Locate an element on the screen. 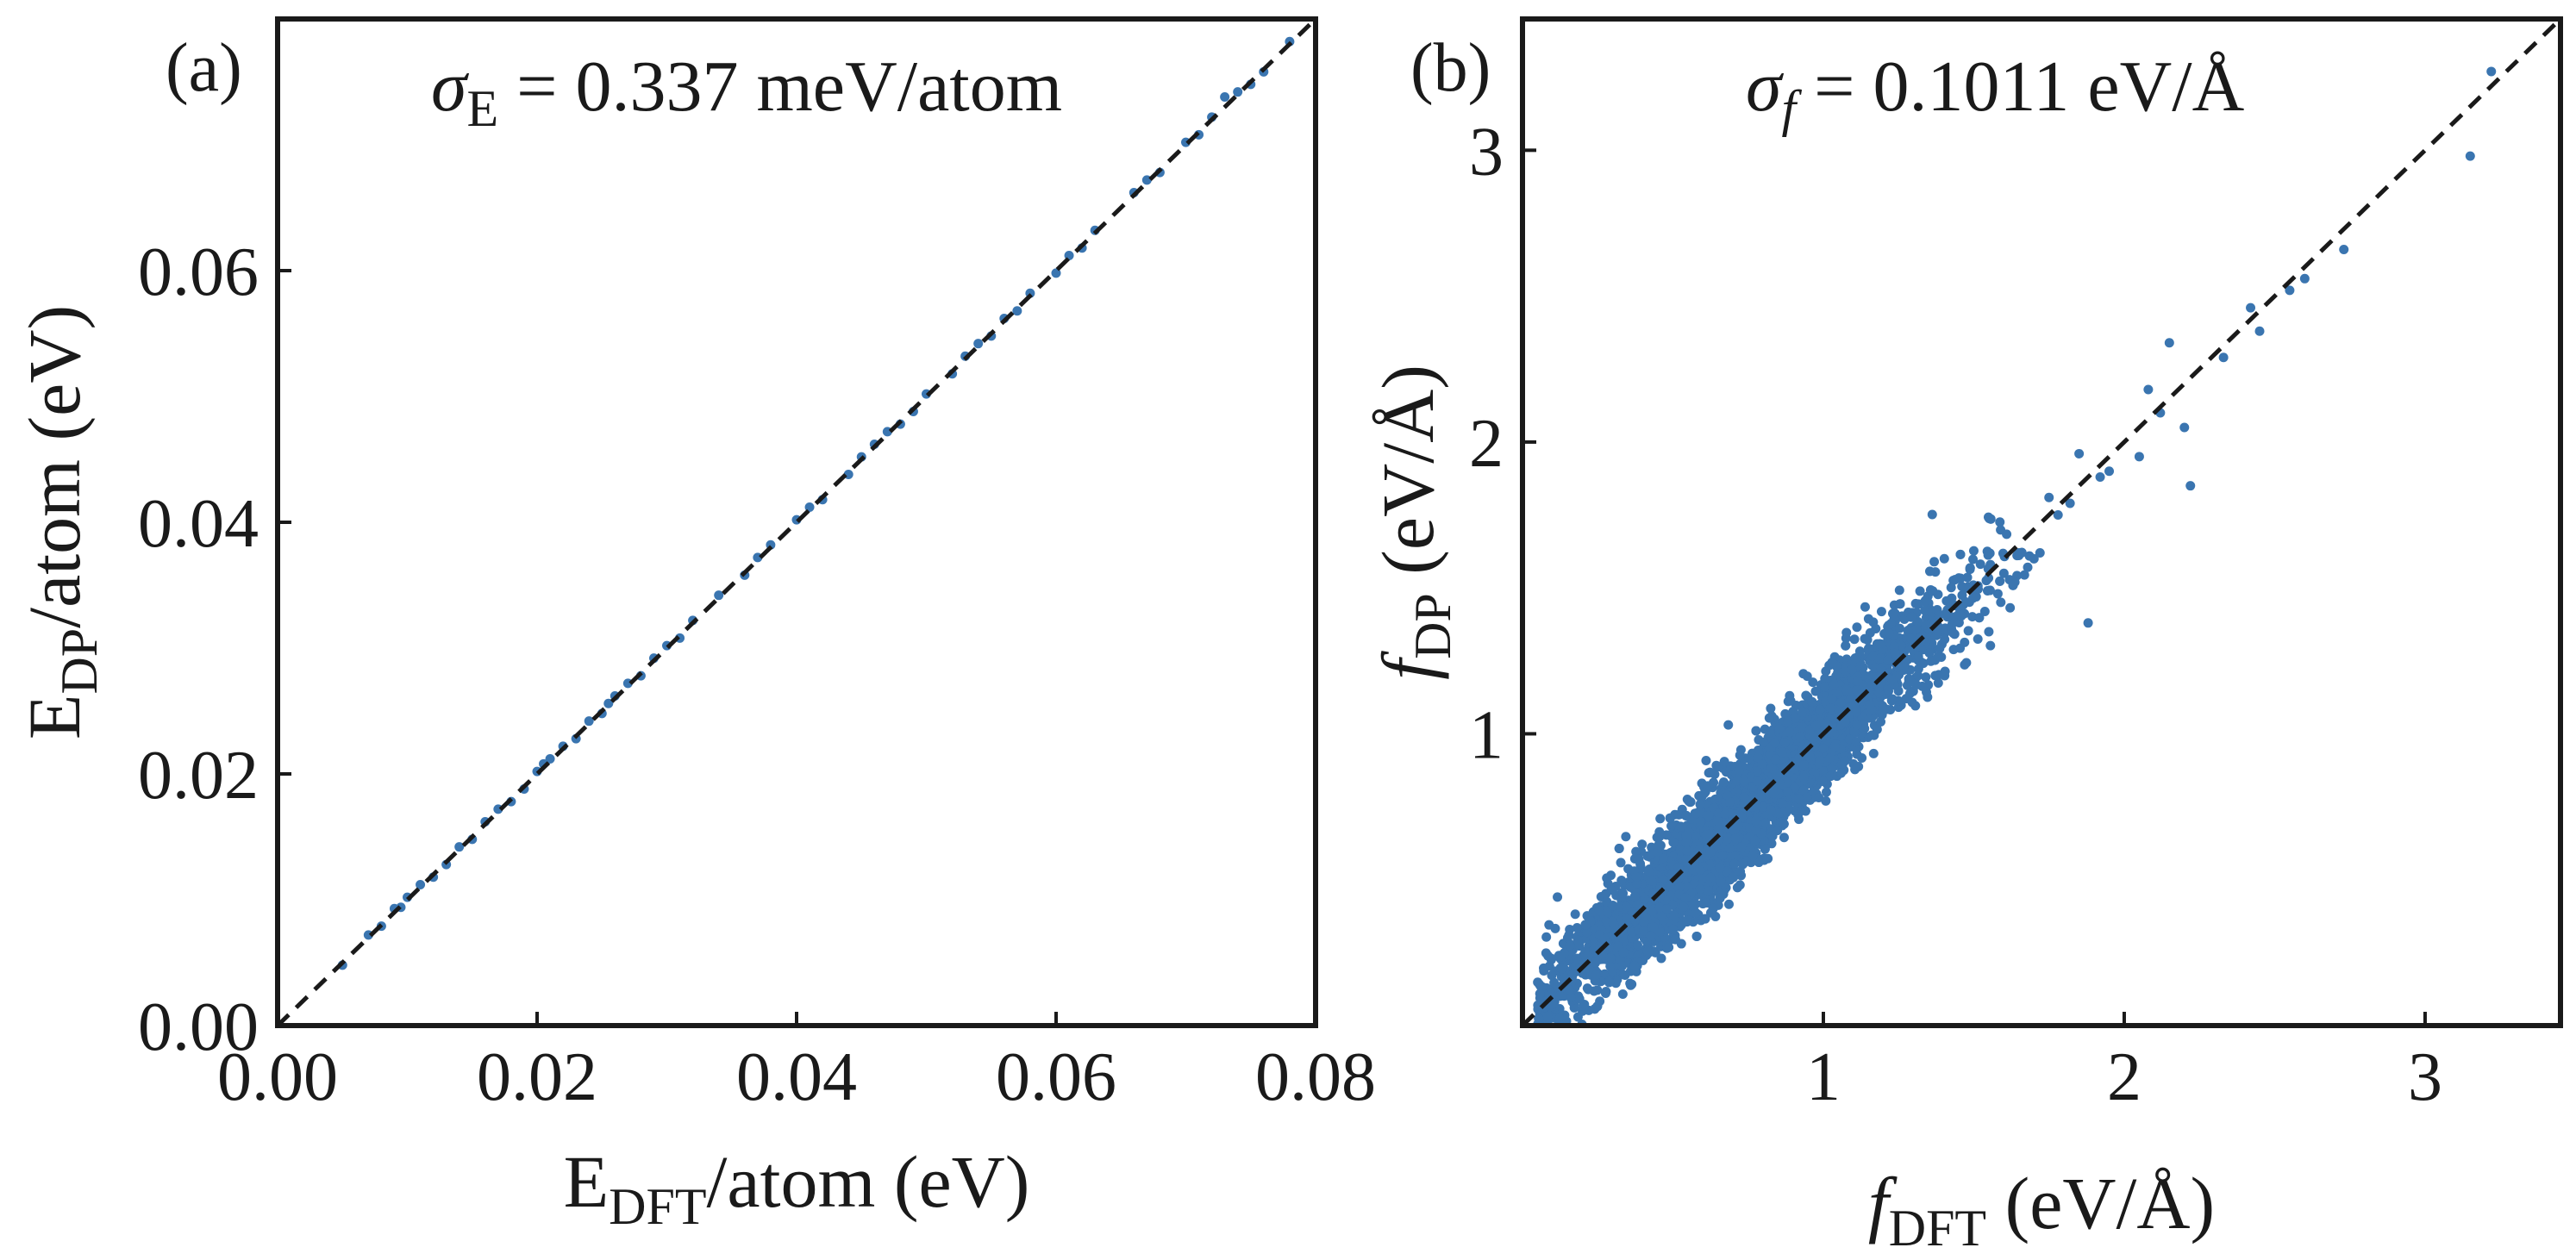 Image resolution: width=2576 pixels, height=1260 pixels. panel-b-xtick-label: 3 is located at coordinates (2425, 1077).